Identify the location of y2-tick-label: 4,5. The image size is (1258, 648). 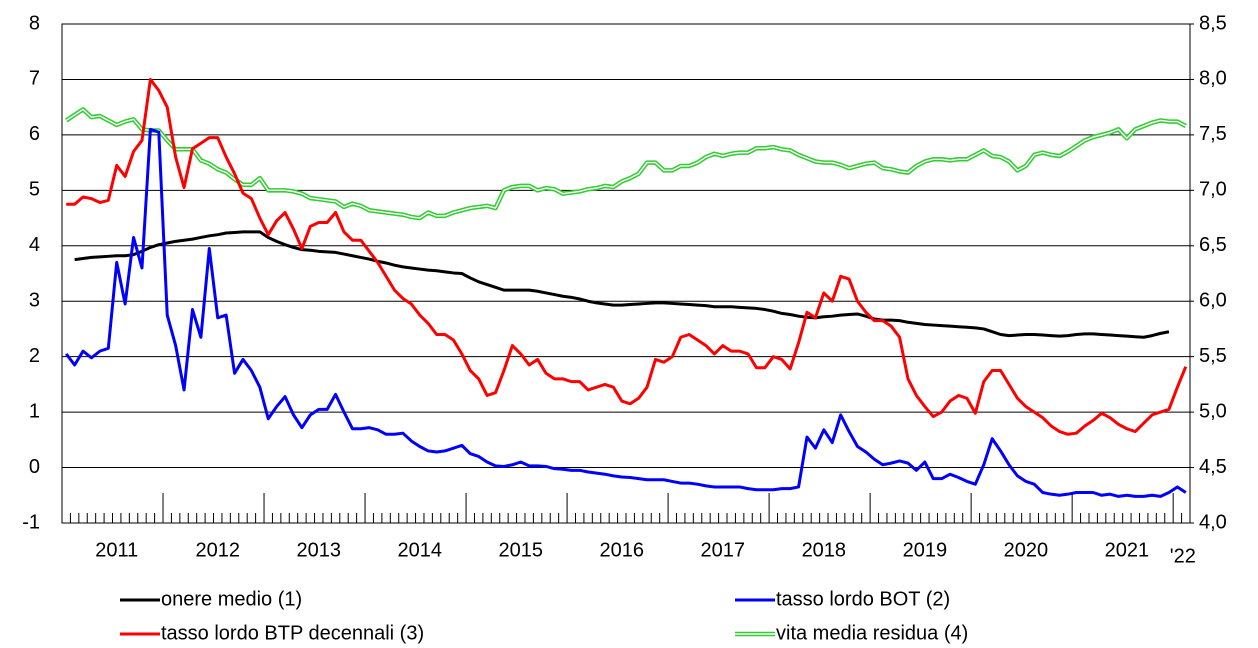
(1213, 467).